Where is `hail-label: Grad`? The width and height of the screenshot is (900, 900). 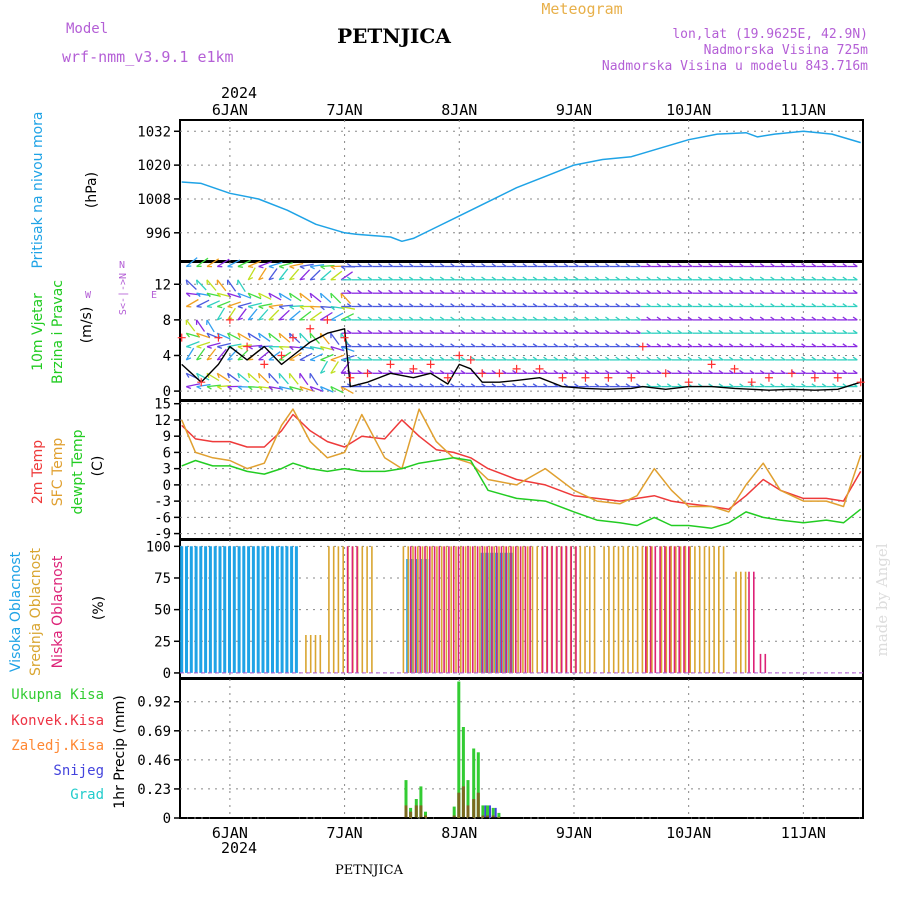
hail-label: Grad is located at coordinates (87, 795).